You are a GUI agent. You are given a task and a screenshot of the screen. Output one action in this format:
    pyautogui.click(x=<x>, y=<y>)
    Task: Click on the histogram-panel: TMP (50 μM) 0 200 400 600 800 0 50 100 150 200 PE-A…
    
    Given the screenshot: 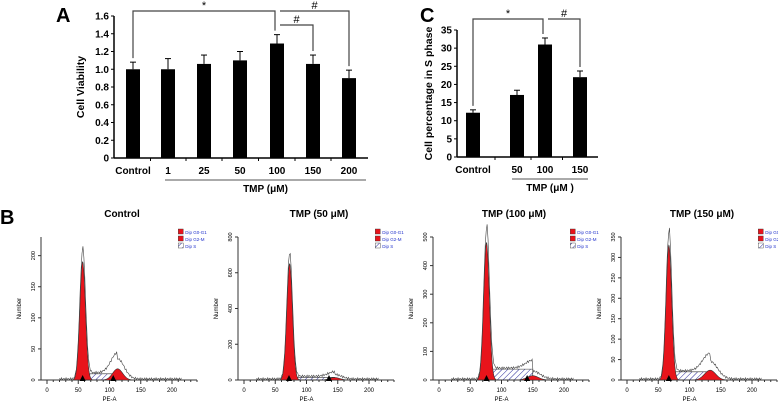 What is the action you would take?
    pyautogui.click(x=309, y=306)
    